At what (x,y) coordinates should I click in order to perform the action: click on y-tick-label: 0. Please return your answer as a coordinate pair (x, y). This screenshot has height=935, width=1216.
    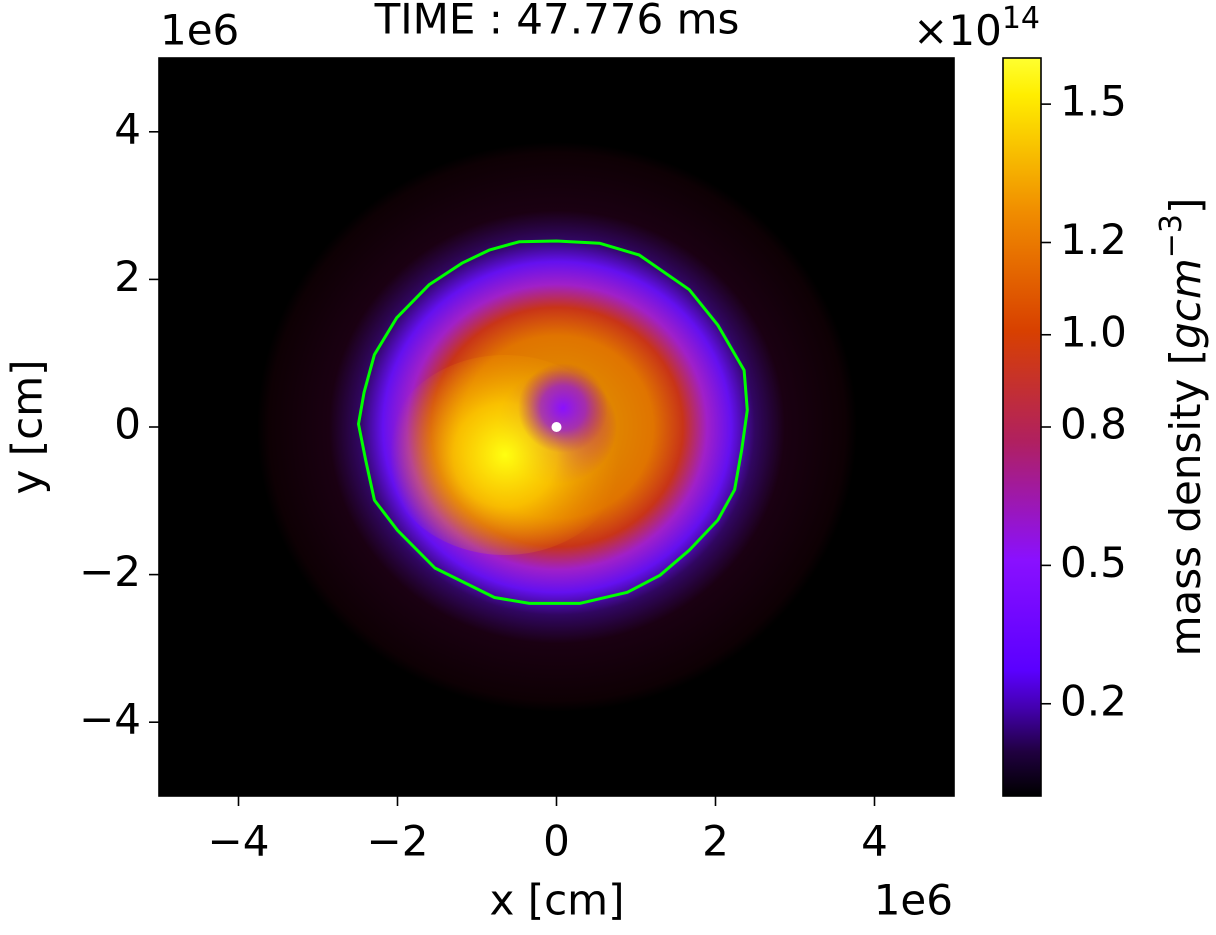
    Looking at the image, I should click on (127, 424).